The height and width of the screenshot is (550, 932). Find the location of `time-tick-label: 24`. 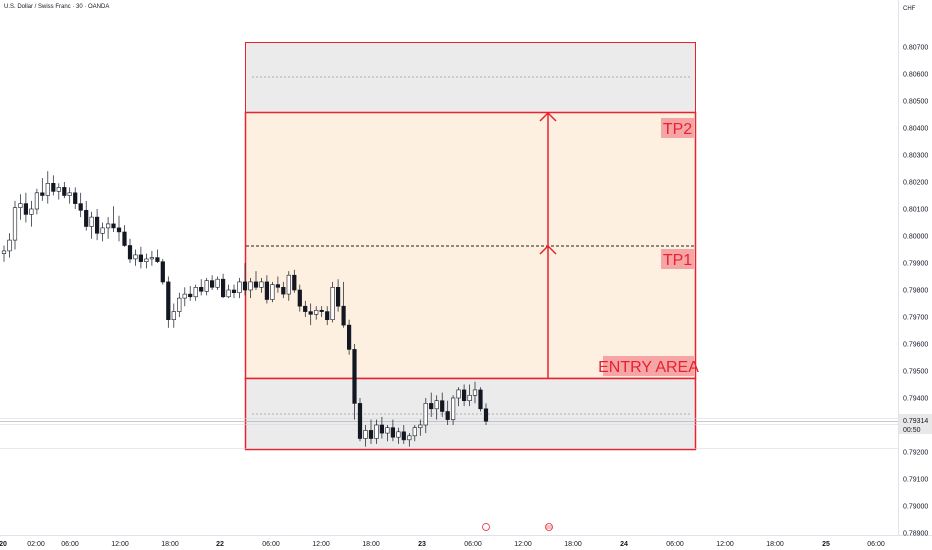

time-tick-label: 24 is located at coordinates (624, 544).